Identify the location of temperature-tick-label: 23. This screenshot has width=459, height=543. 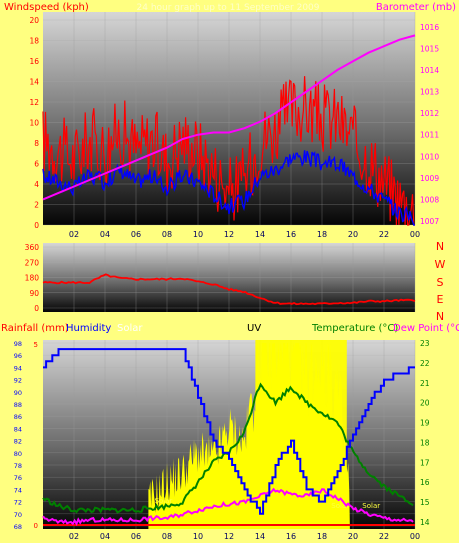
(425, 343).